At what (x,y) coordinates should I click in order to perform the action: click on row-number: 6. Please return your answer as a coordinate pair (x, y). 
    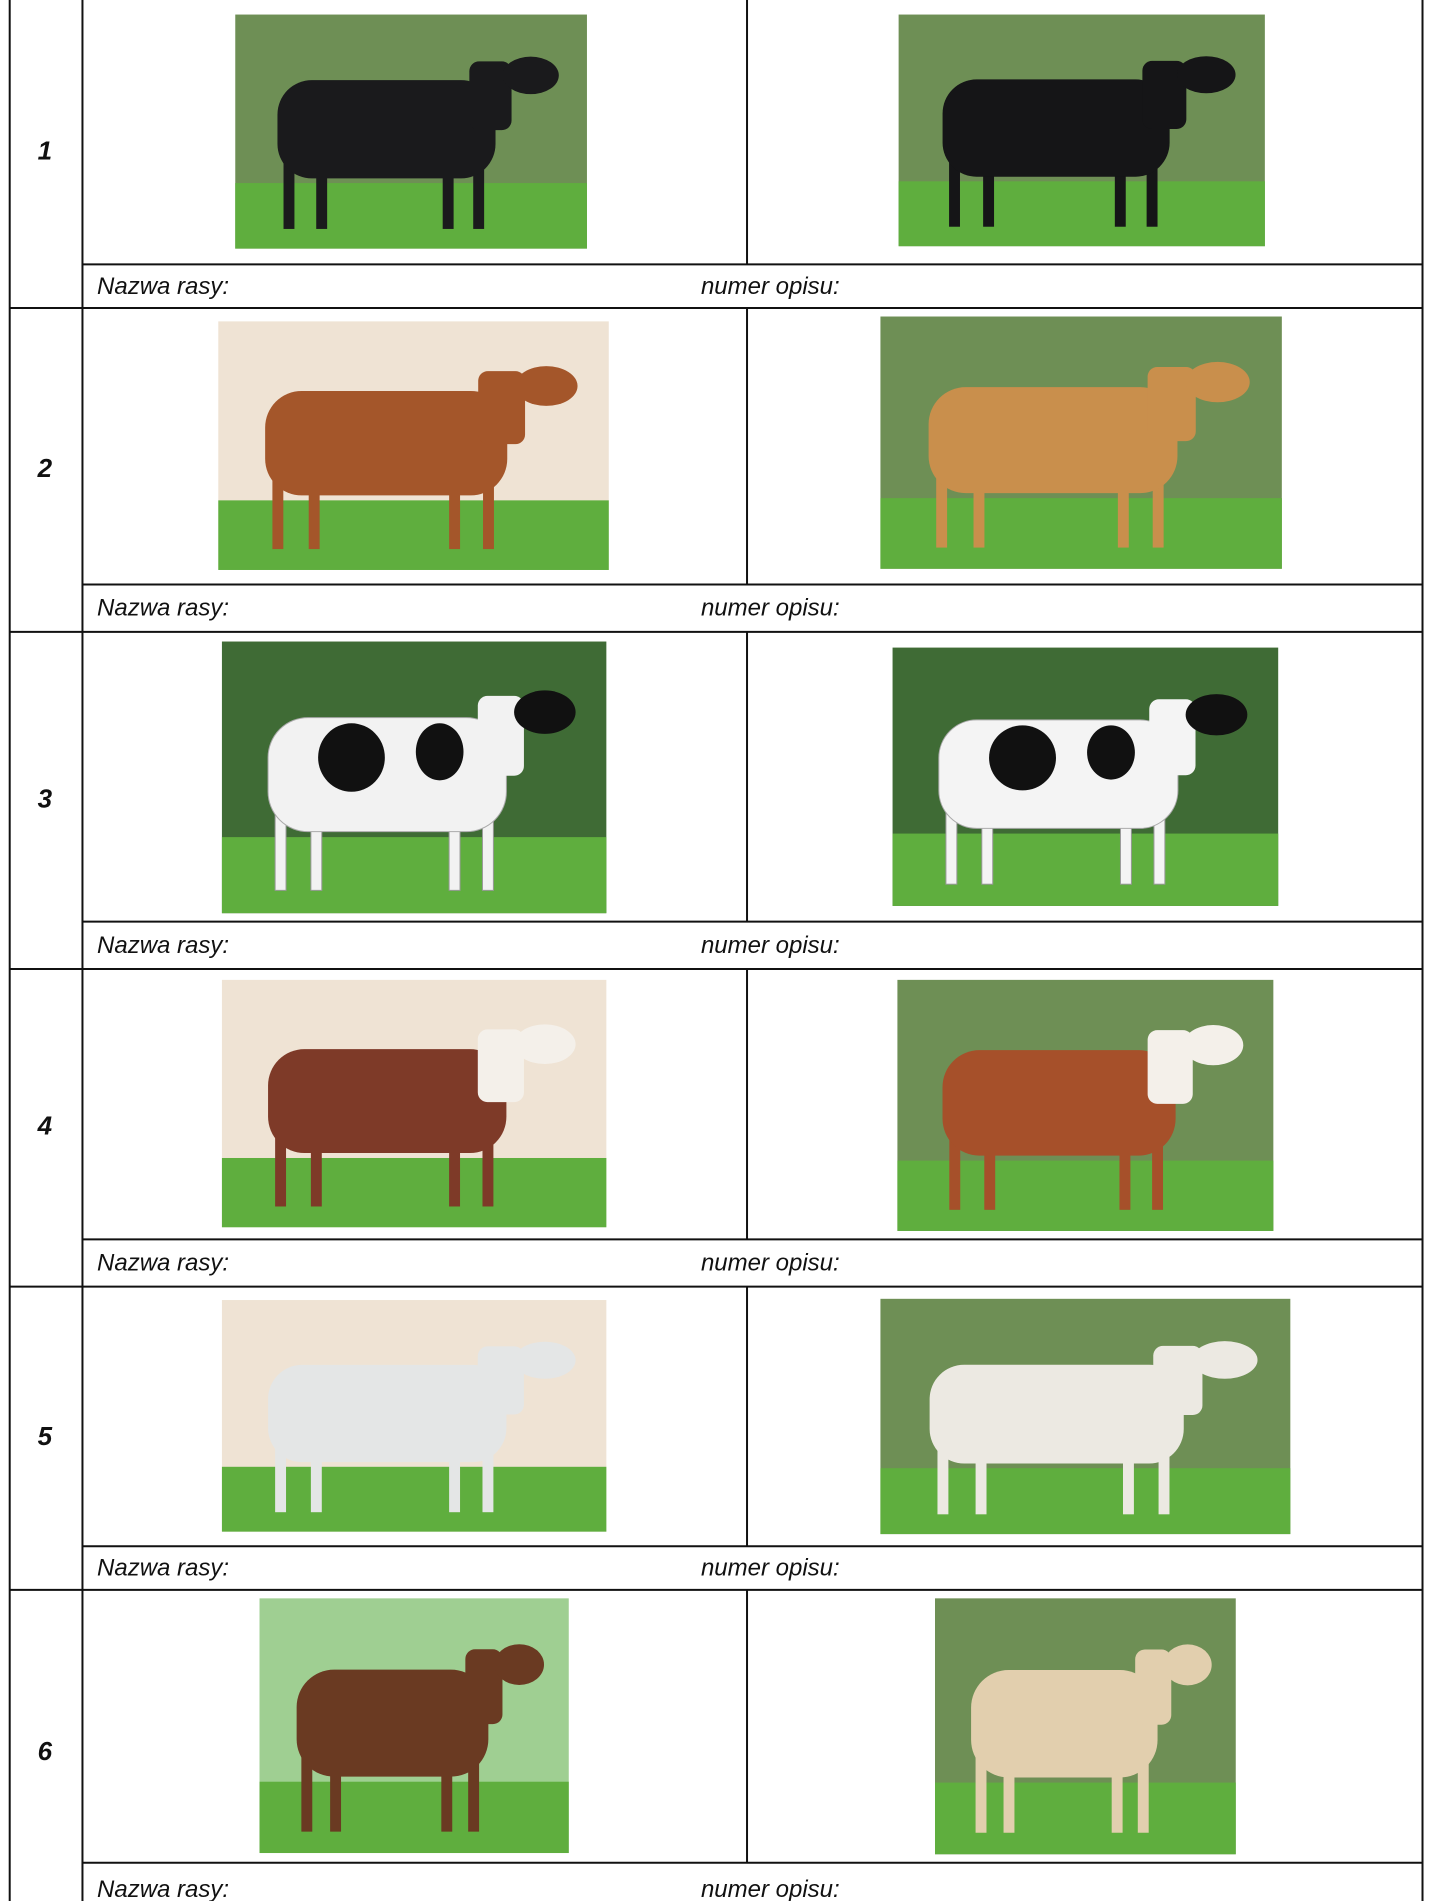
    Looking at the image, I should click on (45, 1751).